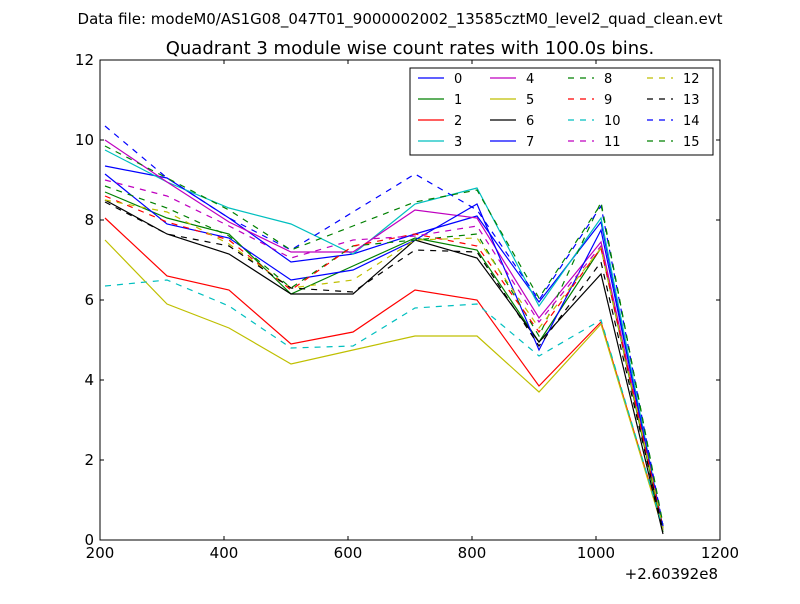 This screenshot has height=604, width=800. What do you see at coordinates (612, 142) in the screenshot?
I see `legend-label-11: 11` at bounding box center [612, 142].